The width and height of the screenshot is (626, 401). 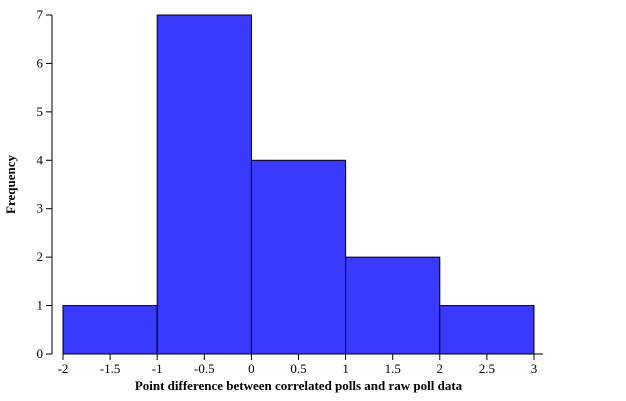 What do you see at coordinates (40, 305) in the screenshot?
I see `y-tick-label: 1` at bounding box center [40, 305].